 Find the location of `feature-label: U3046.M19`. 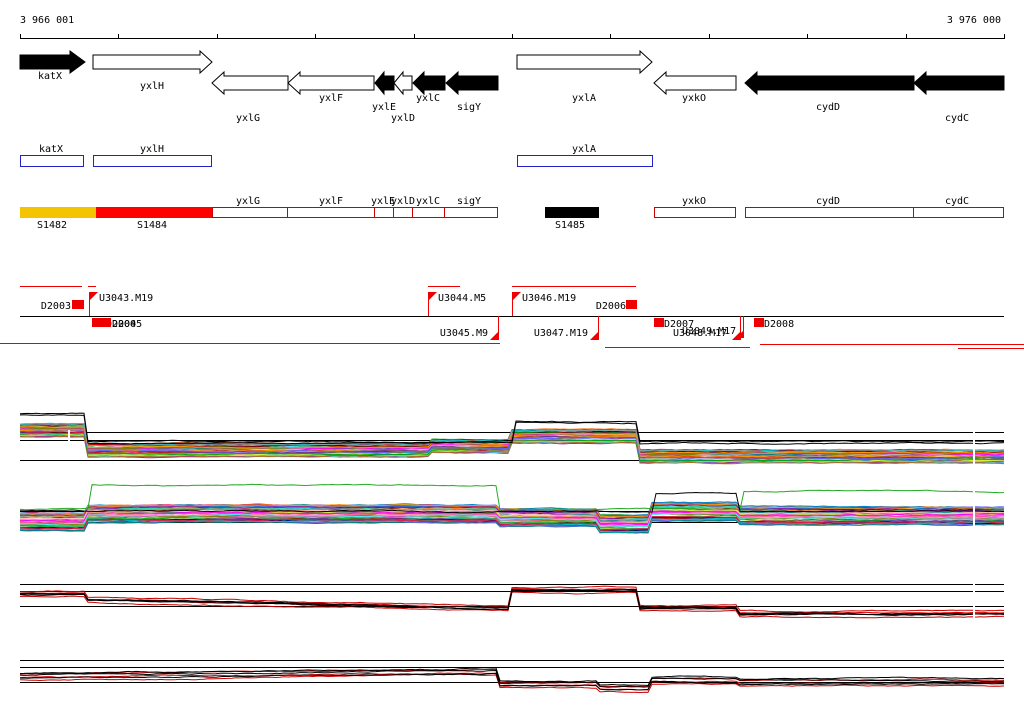

feature-label: U3046.M19 is located at coordinates (549, 298).